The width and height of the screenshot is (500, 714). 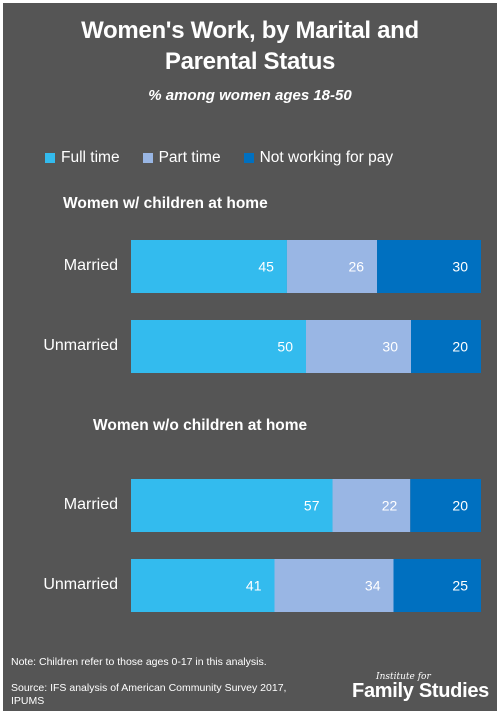 I want to click on legend-label-part-time: Part time, so click(x=189, y=157).